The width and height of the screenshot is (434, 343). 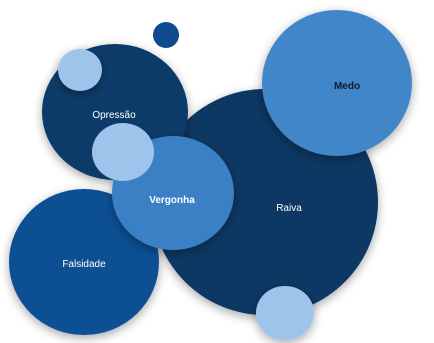 I want to click on bubble-falsidade, so click(x=84, y=262).